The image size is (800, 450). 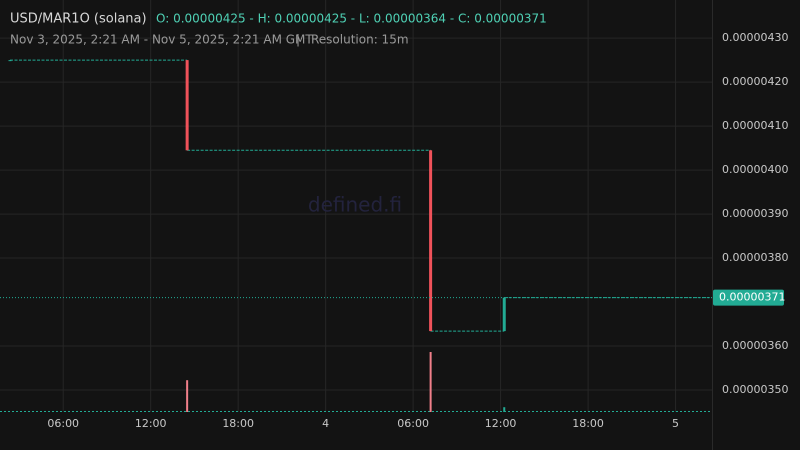 I want to click on x-tick-label: 4, so click(x=325, y=423).